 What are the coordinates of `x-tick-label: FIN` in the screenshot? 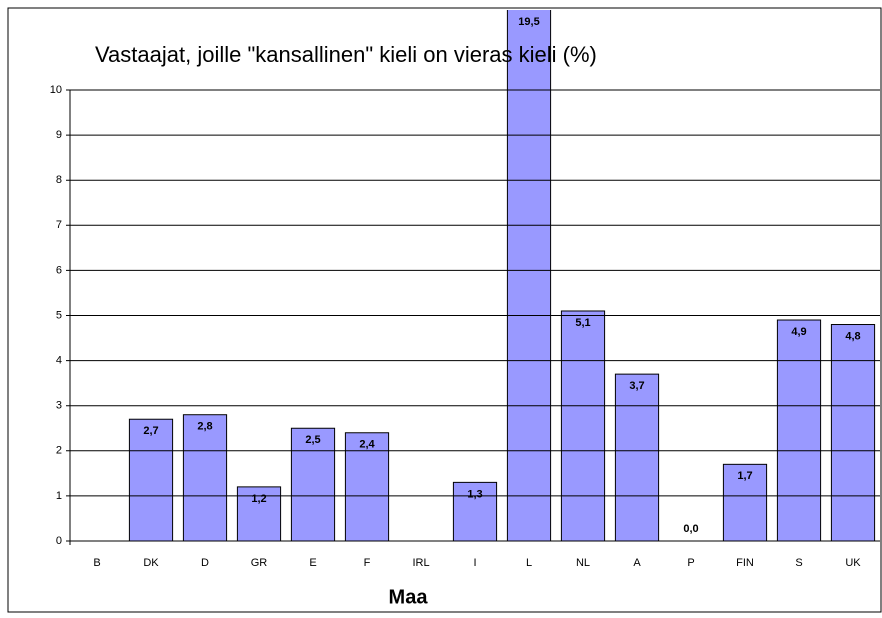 It's located at (745, 563).